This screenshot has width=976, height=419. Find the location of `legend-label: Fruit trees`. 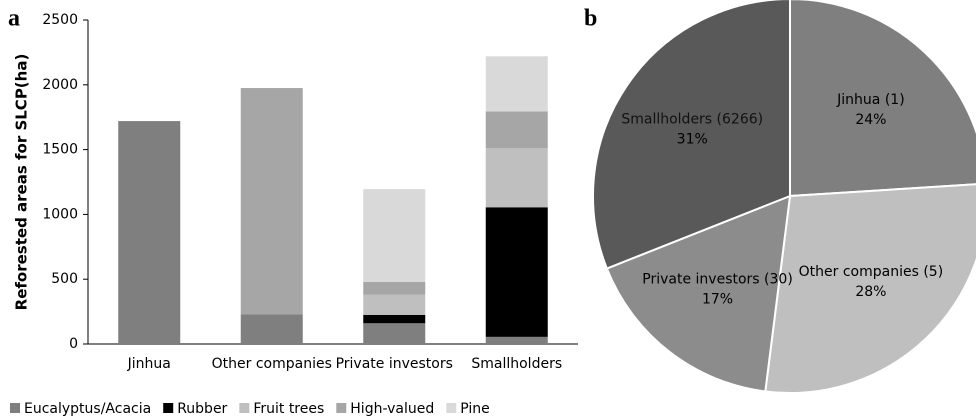

legend-label: Fruit trees is located at coordinates (288, 409).